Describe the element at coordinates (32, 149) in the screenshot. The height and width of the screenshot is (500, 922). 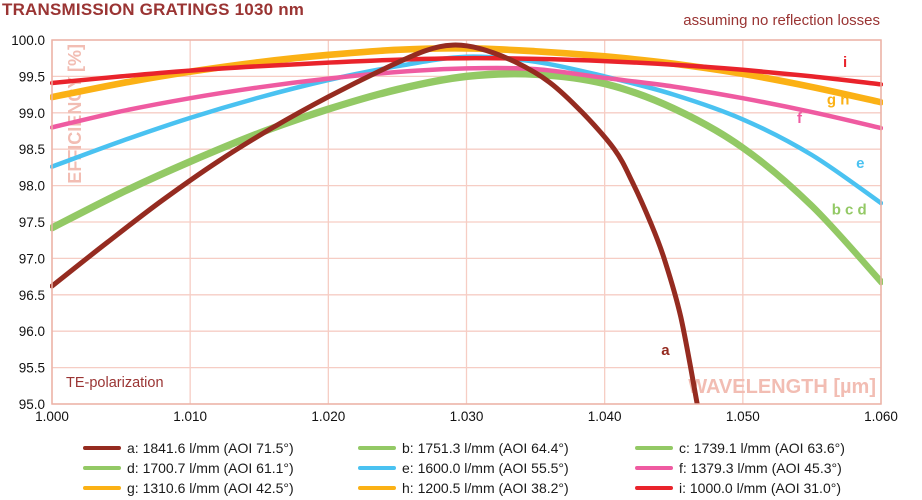
I see `y-tick-label: 98.5` at that location.